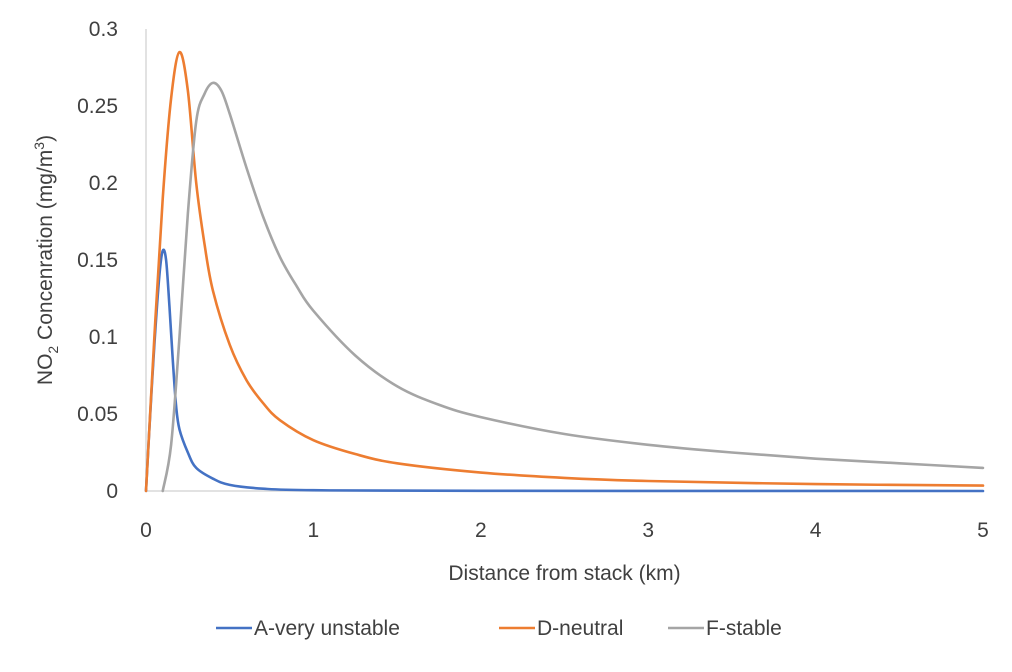  I want to click on y-tick-label: 0, so click(112, 491).